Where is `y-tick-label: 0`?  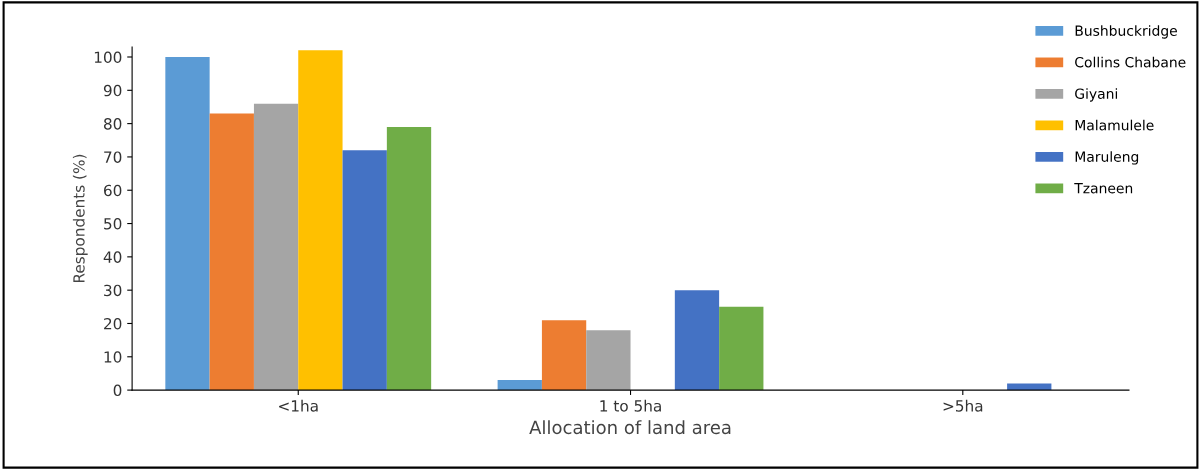
y-tick-label: 0 is located at coordinates (117, 390).